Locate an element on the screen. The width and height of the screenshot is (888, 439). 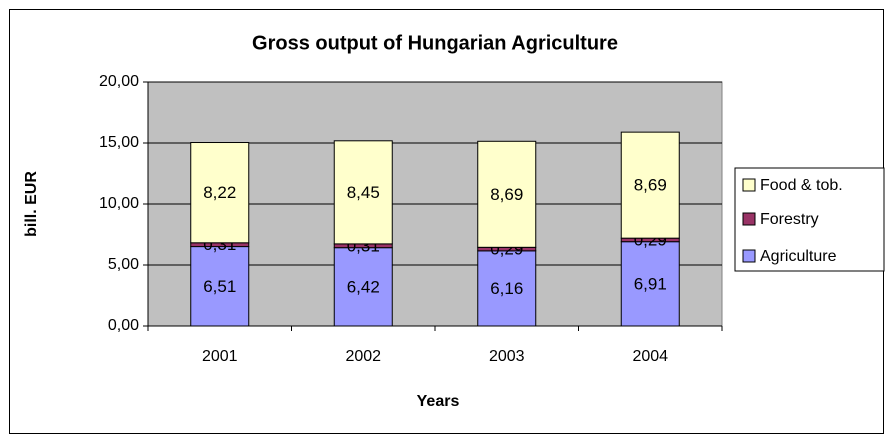
data-label: 6,42 is located at coordinates (363, 286).